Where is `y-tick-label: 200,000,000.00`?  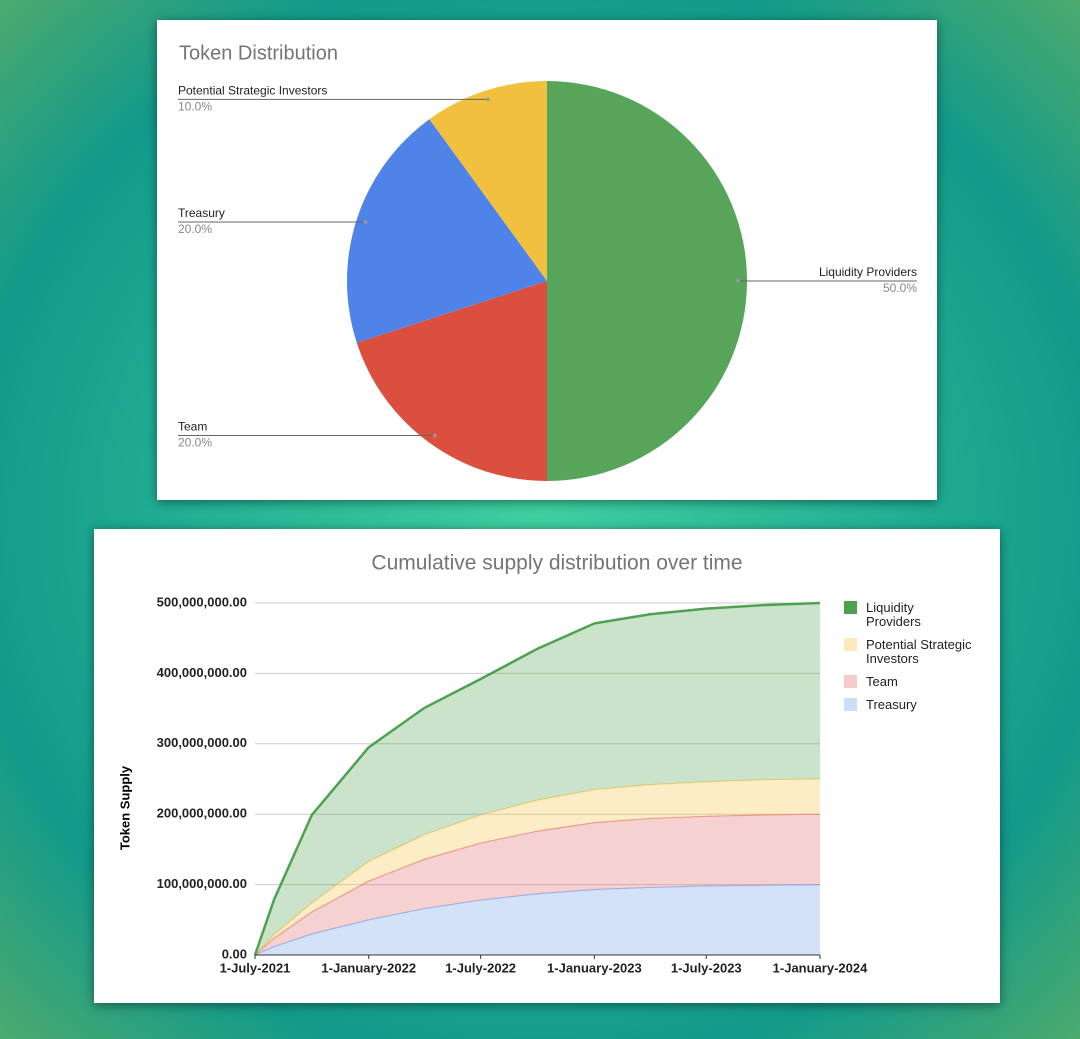
y-tick-label: 200,000,000.00 is located at coordinates (202, 813).